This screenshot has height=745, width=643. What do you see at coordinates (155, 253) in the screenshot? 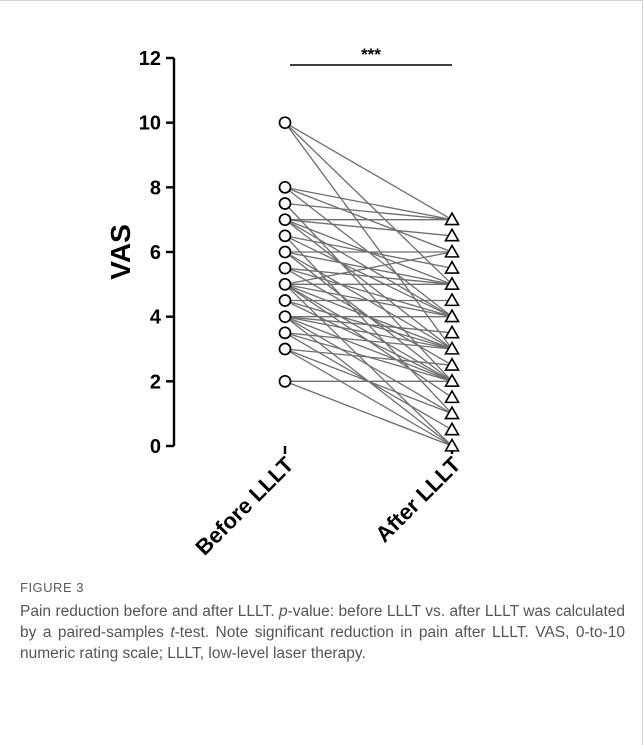
I see `y-tick-label: 6` at bounding box center [155, 253].